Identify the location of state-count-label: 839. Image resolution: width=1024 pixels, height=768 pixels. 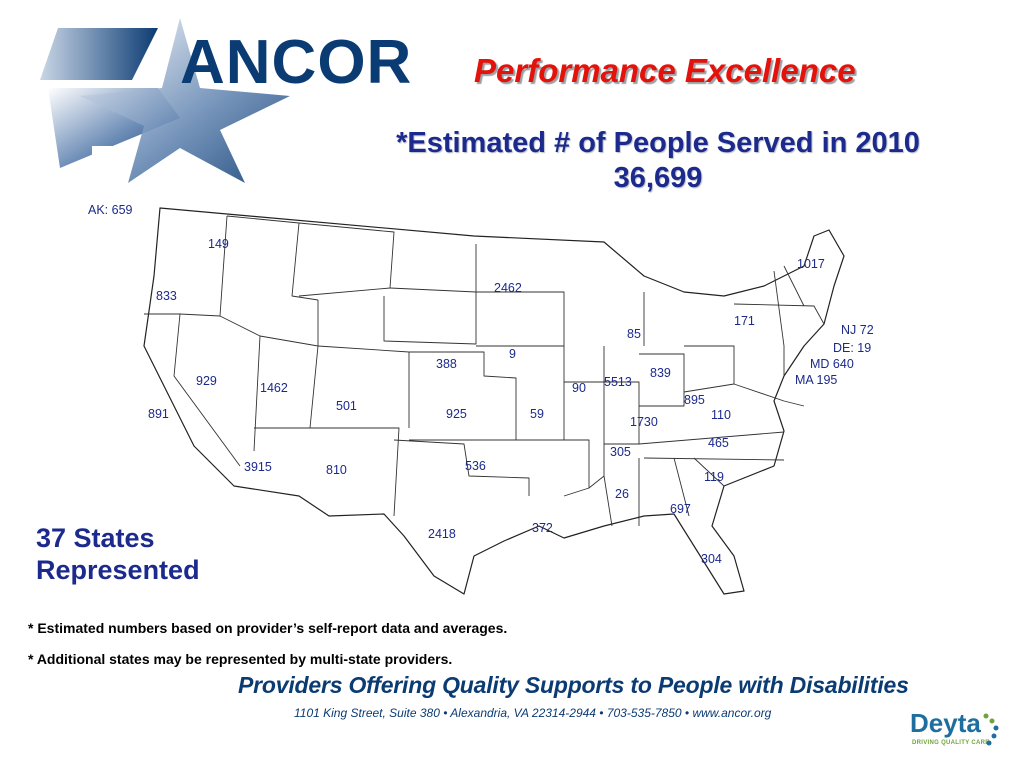
(660, 373).